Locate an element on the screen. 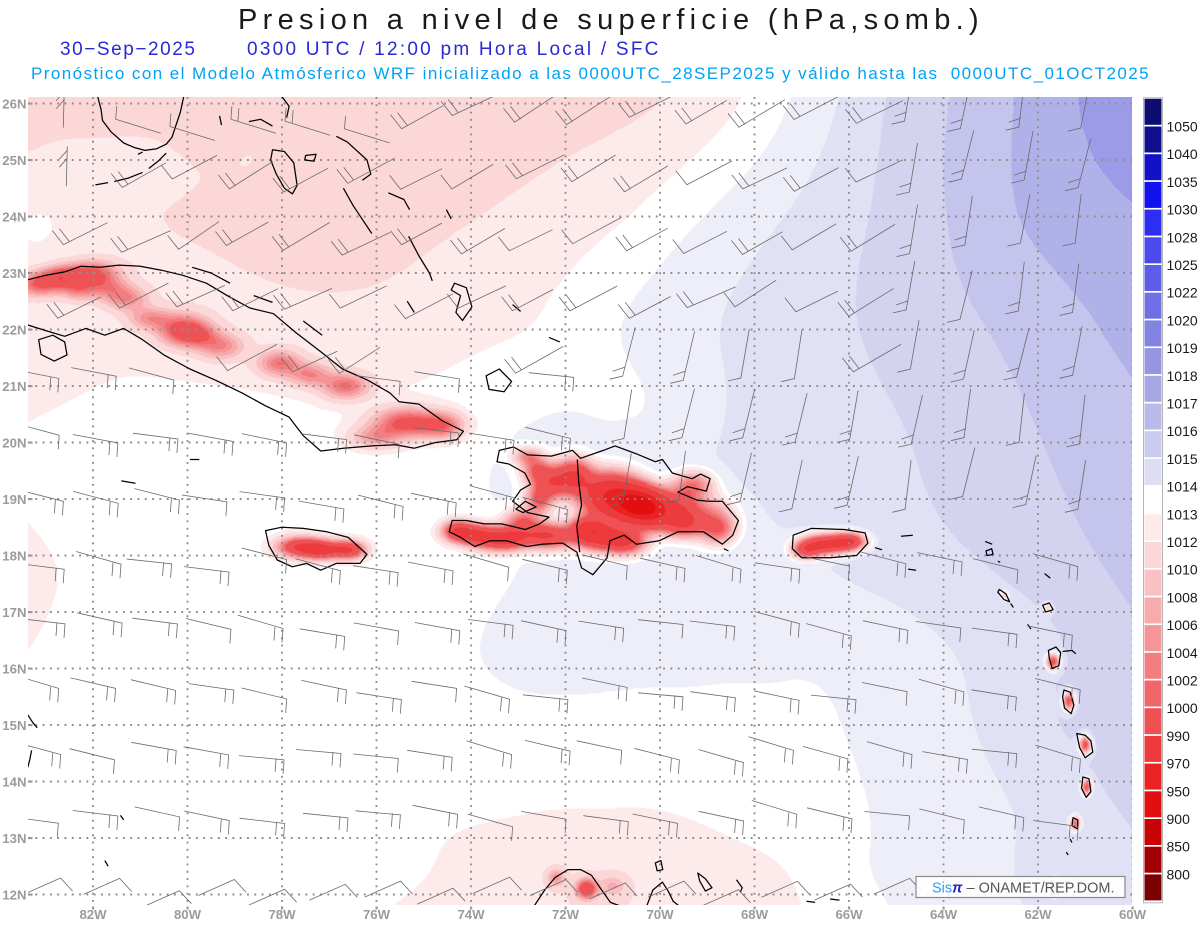 The image size is (1200, 927). svg-text: 1012 is located at coordinates (1182, 542).